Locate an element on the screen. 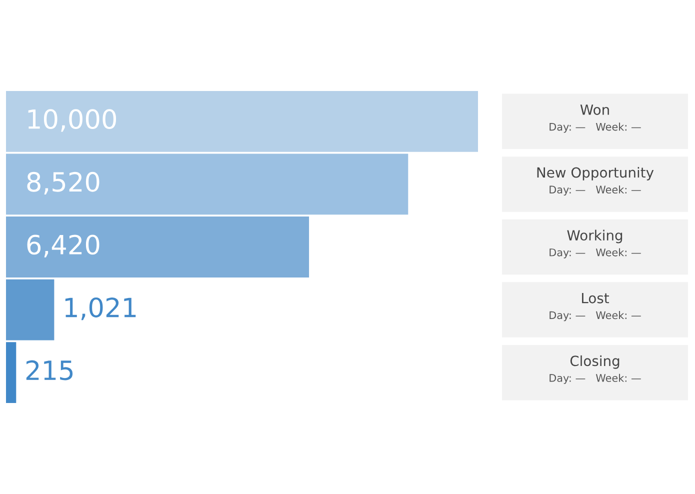 Image resolution: width=695 pixels, height=494 pixels. data-label: 10,000 is located at coordinates (72, 120).